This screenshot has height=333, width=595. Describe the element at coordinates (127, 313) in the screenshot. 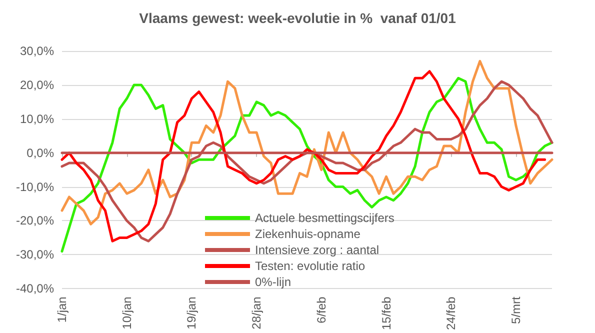

I see `x-tick-label: 10/jan` at that location.